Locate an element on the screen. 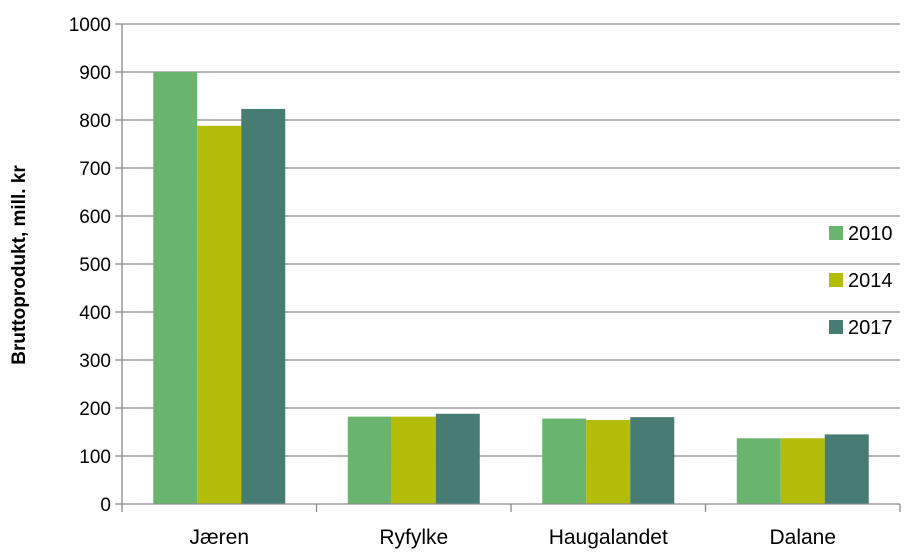 The width and height of the screenshot is (904, 557). y-tick-label: 400 is located at coordinates (95, 313).